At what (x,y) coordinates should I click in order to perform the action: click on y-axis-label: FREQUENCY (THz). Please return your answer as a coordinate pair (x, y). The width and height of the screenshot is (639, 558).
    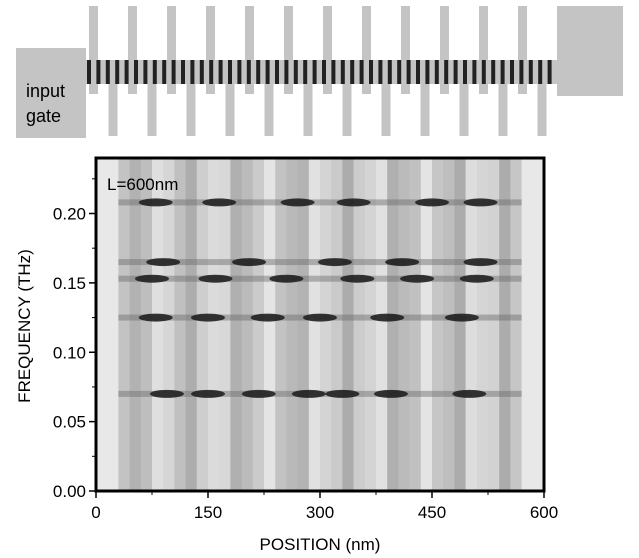
    Looking at the image, I should click on (24, 326).